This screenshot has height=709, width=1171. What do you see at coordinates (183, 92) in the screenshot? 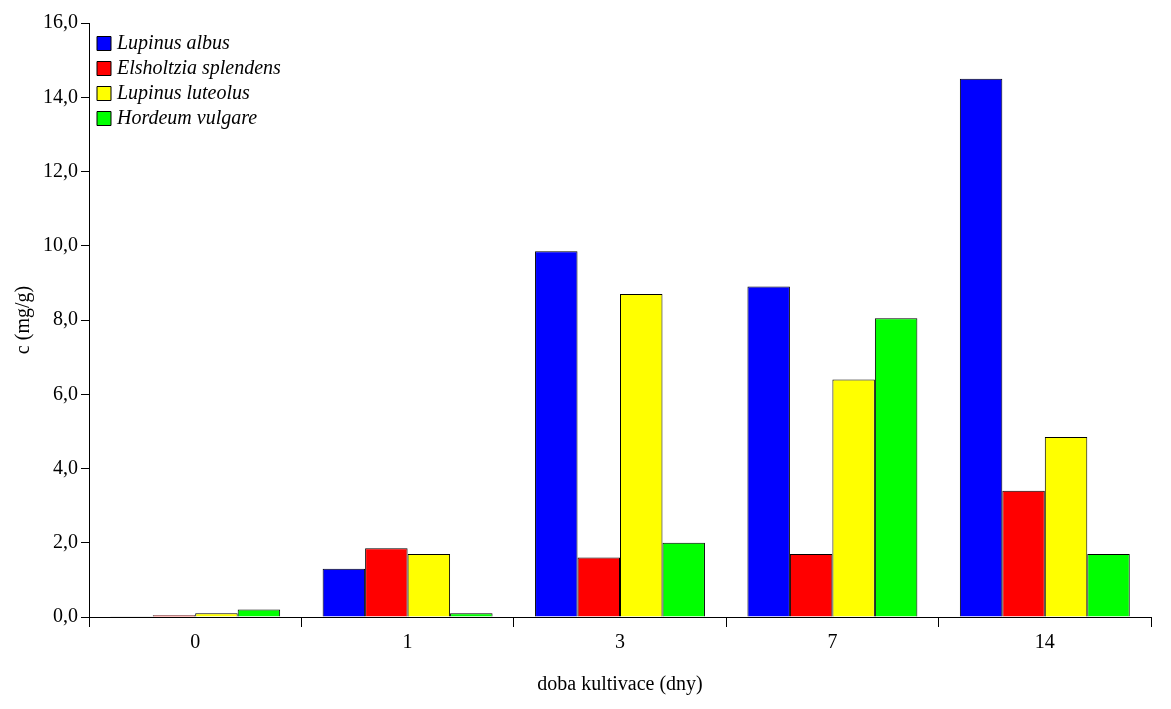
I see `legend-label: Lupinus luteolus` at bounding box center [183, 92].